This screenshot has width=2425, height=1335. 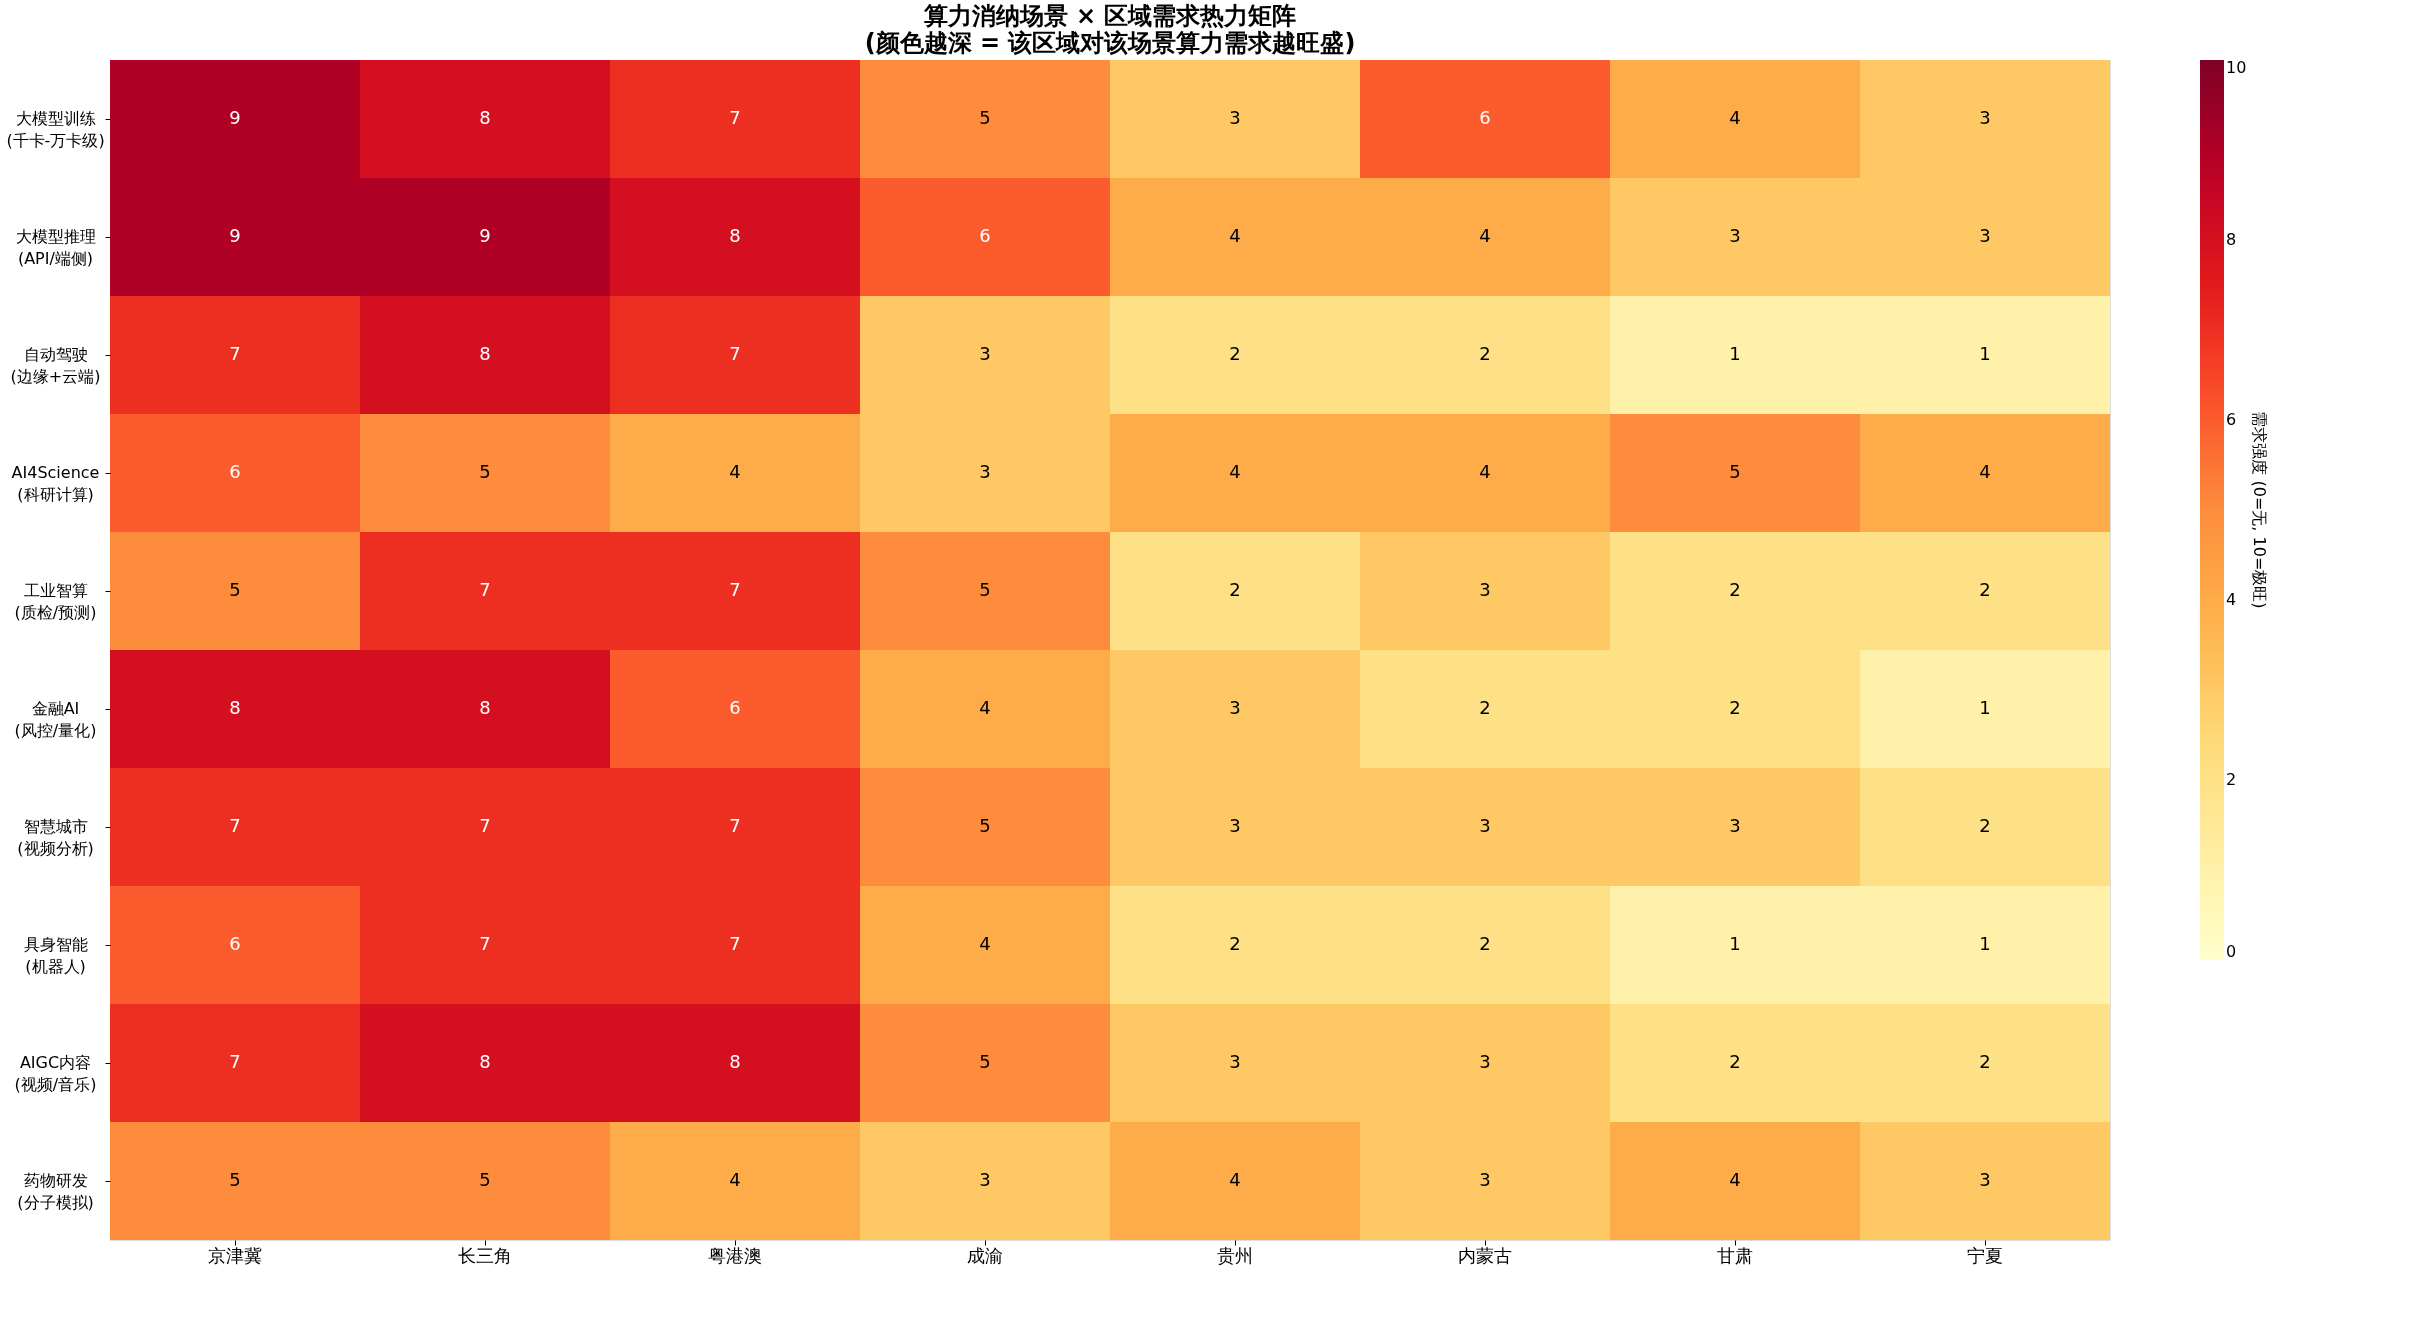 I want to click on x-tick-label: 粤港澳, so click(x=735, y=1255).